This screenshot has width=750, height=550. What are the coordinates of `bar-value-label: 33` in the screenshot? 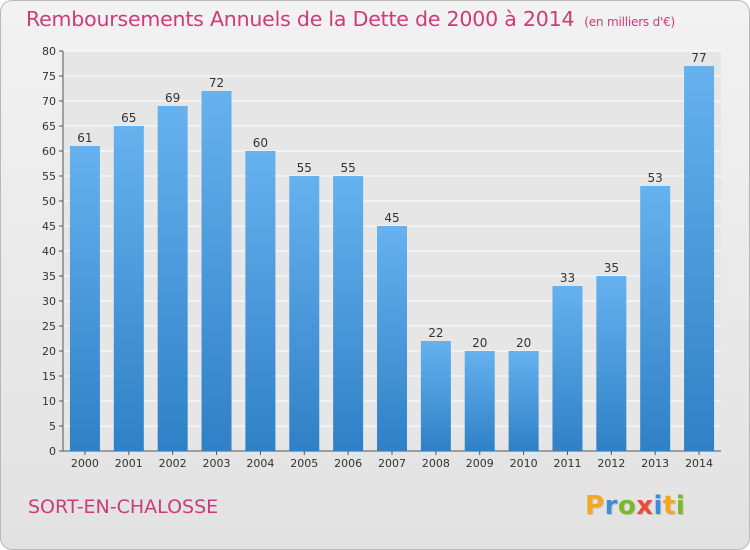 It's located at (567, 278).